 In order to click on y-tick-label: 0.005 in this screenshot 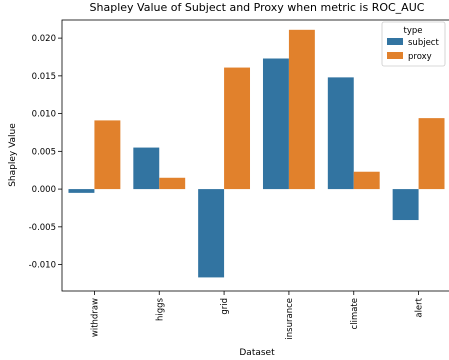, I will do `click(44, 152)`.